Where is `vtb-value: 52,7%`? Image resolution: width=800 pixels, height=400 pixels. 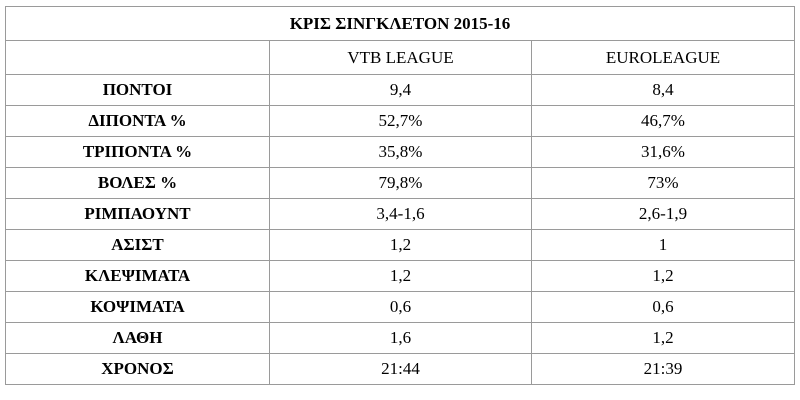 vtb-value: 52,7% is located at coordinates (400, 121).